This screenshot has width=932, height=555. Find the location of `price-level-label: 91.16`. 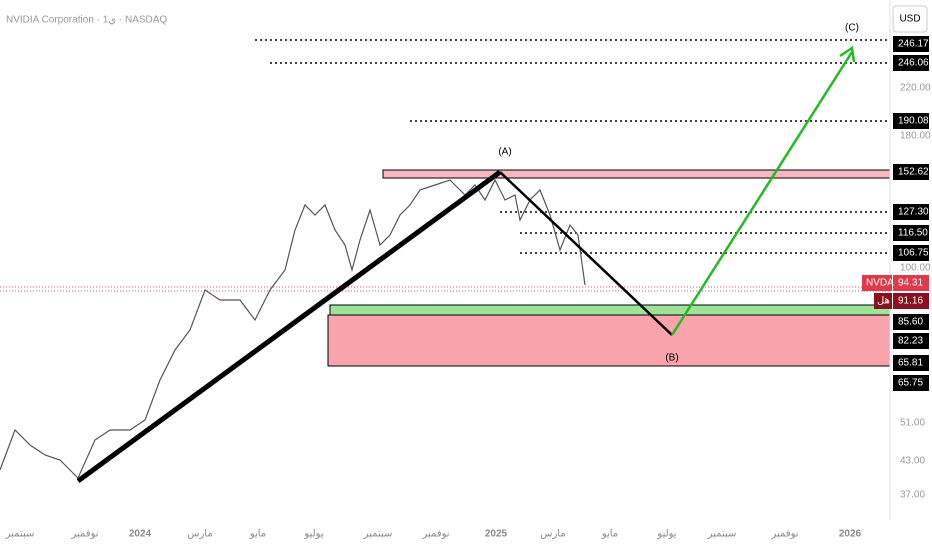

price-level-label: 91.16 is located at coordinates (910, 301).